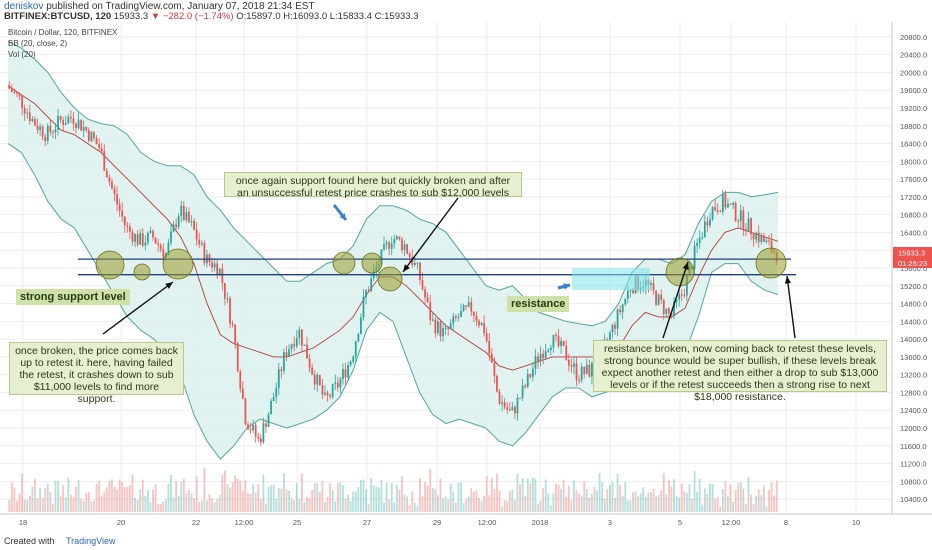 The width and height of the screenshot is (932, 550). Describe the element at coordinates (393, 489) in the screenshot. I see `volume-bars` at that location.